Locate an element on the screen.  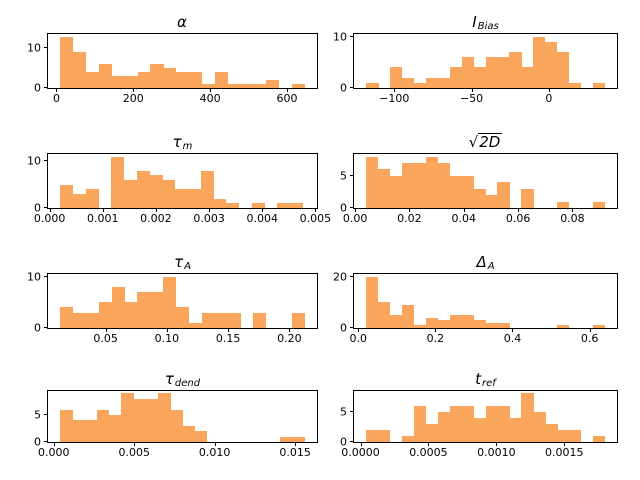
x-tick-label: 0.0 is located at coordinates (358, 338).